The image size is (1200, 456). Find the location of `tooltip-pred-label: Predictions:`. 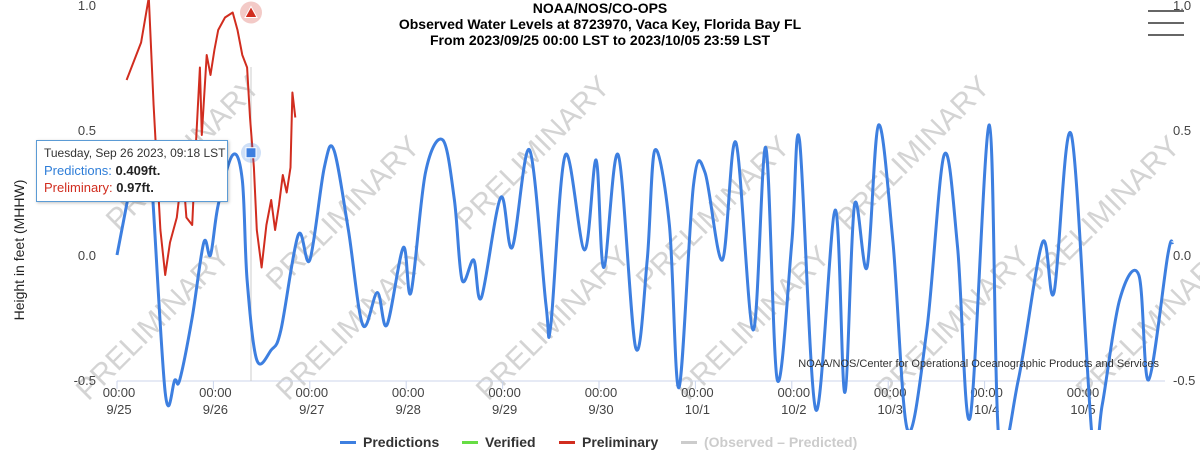

tooltip-pred-label: Predictions: is located at coordinates (78, 170).